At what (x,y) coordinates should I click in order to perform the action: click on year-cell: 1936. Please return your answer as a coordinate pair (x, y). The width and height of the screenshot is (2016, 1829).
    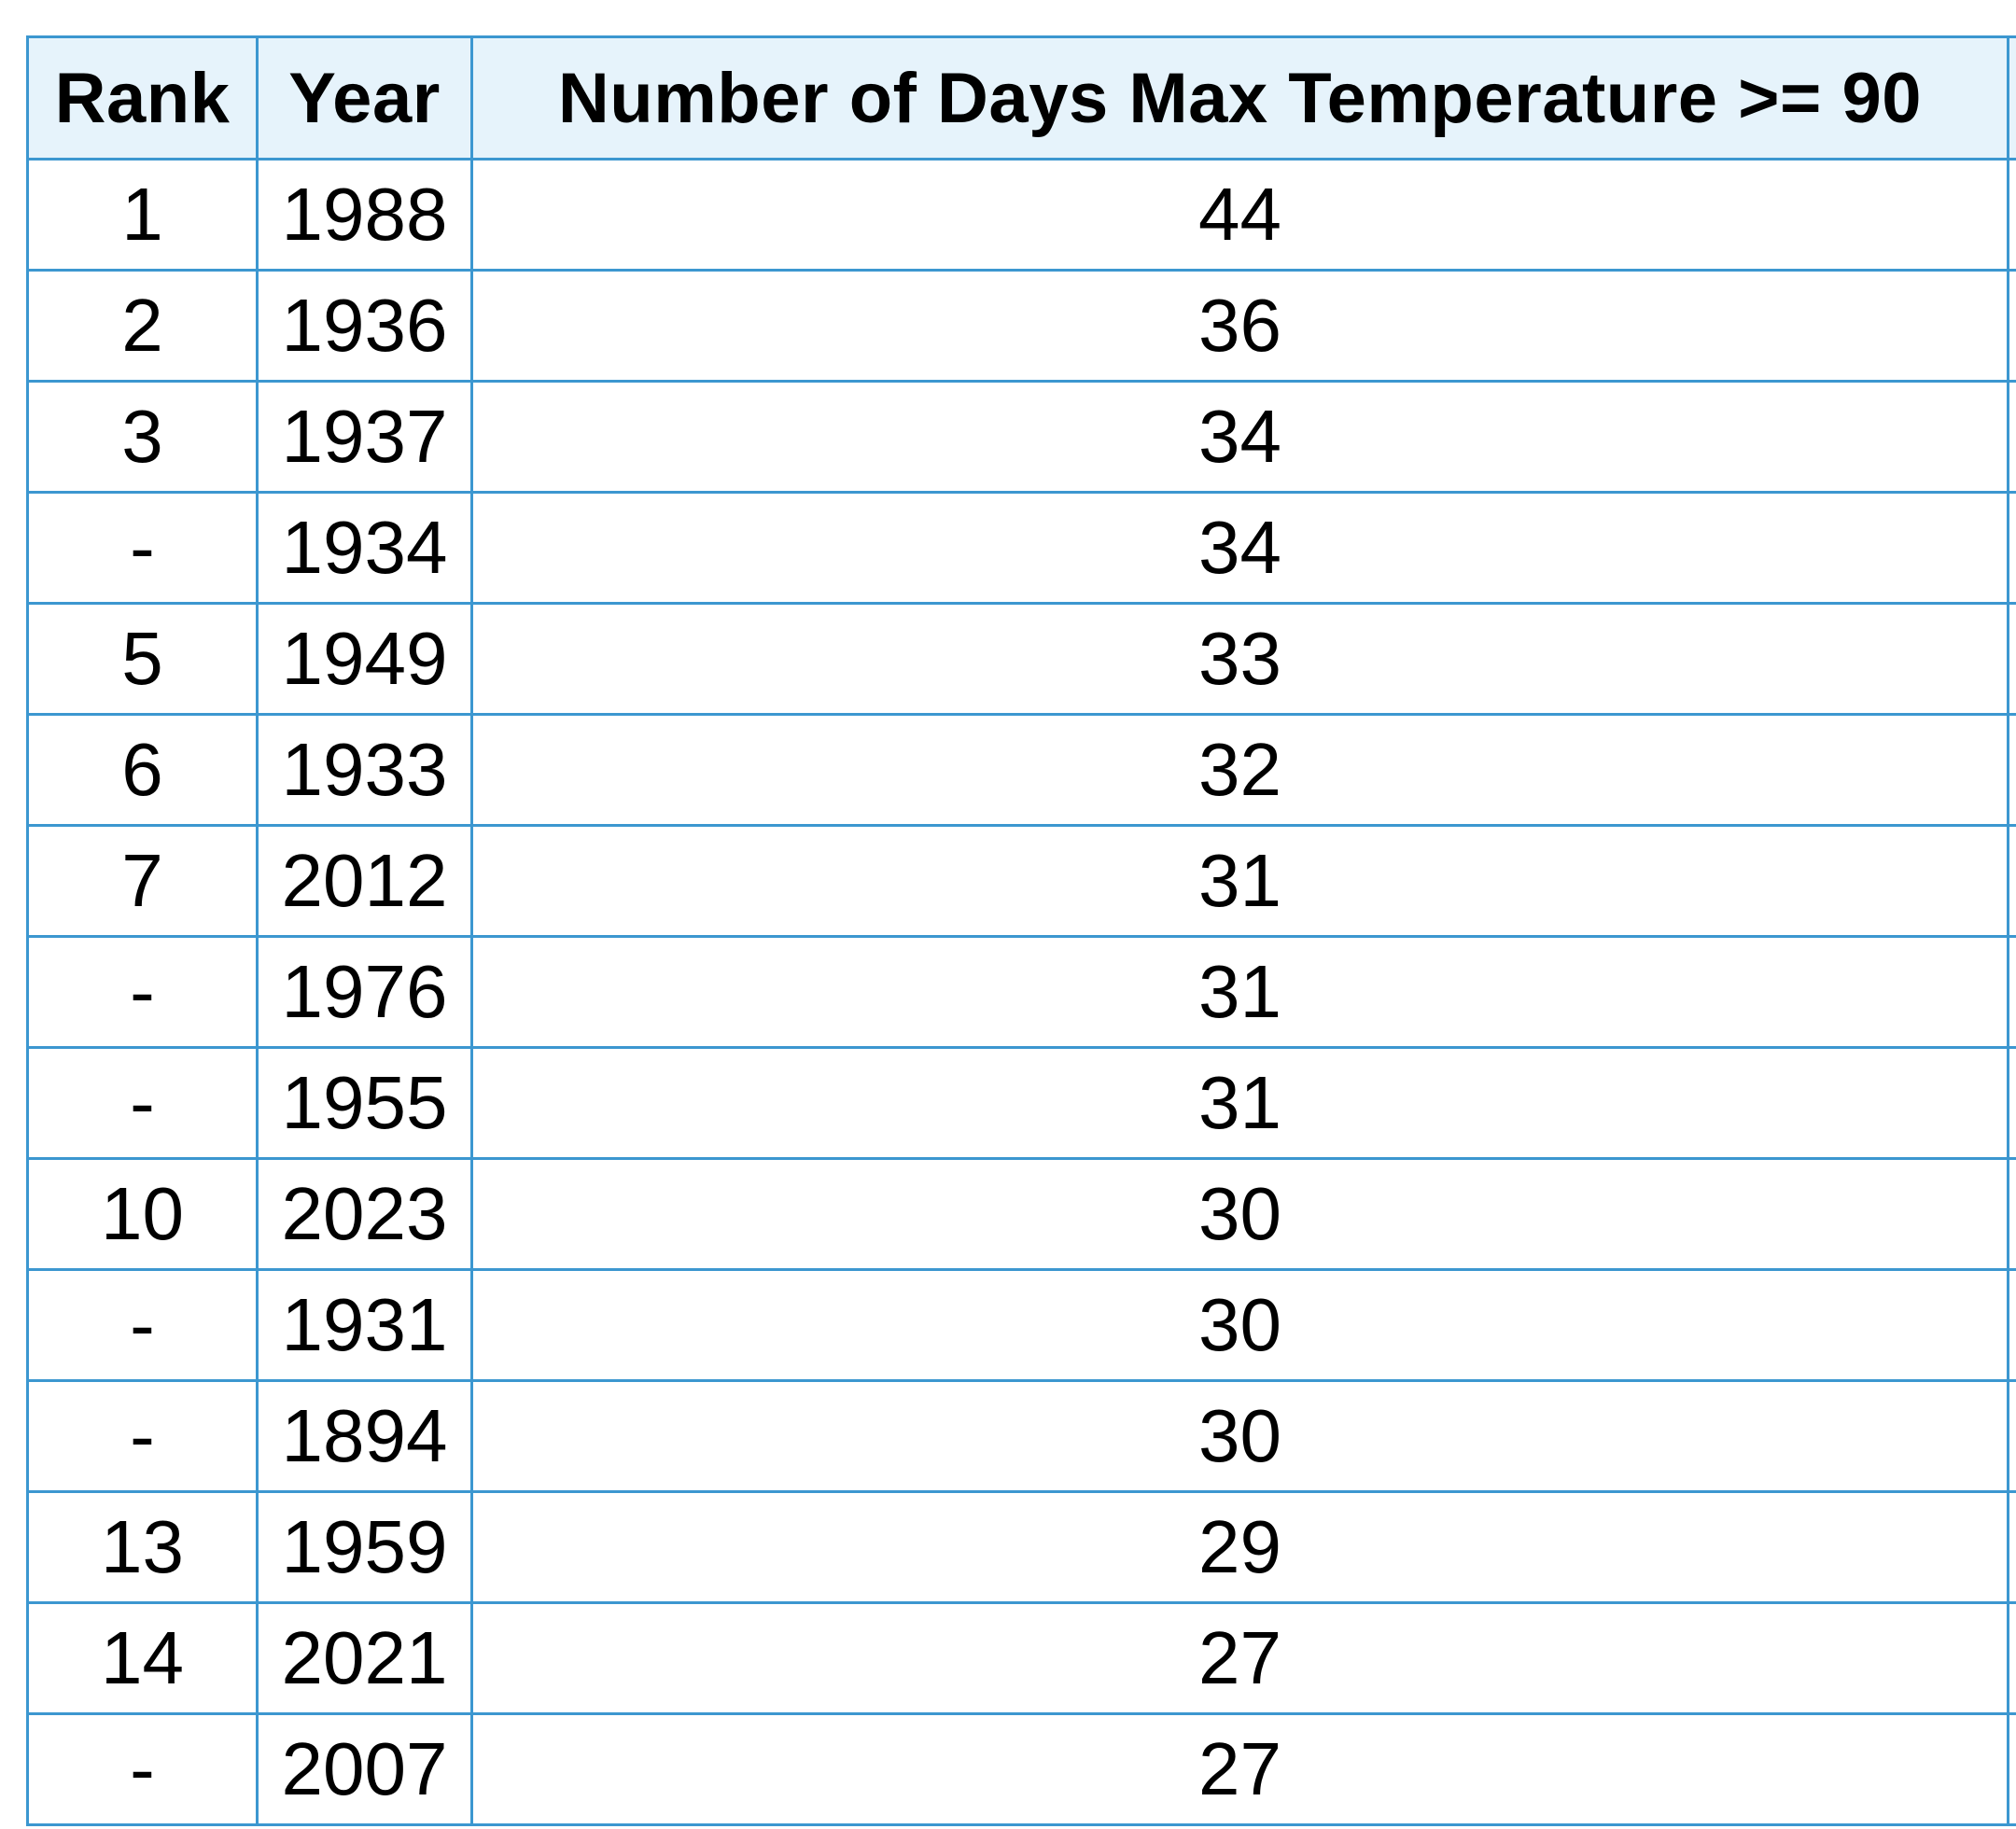
    Looking at the image, I should click on (364, 326).